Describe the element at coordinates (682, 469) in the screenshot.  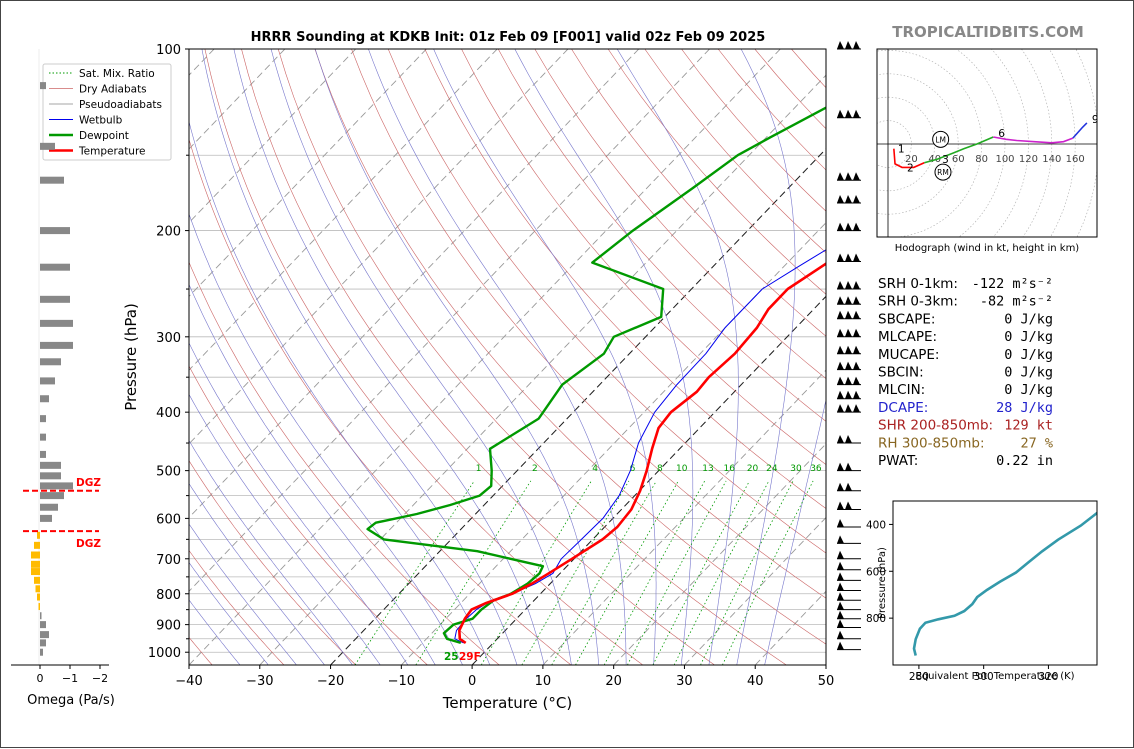
I see `mixing-ratio-label: 10` at that location.